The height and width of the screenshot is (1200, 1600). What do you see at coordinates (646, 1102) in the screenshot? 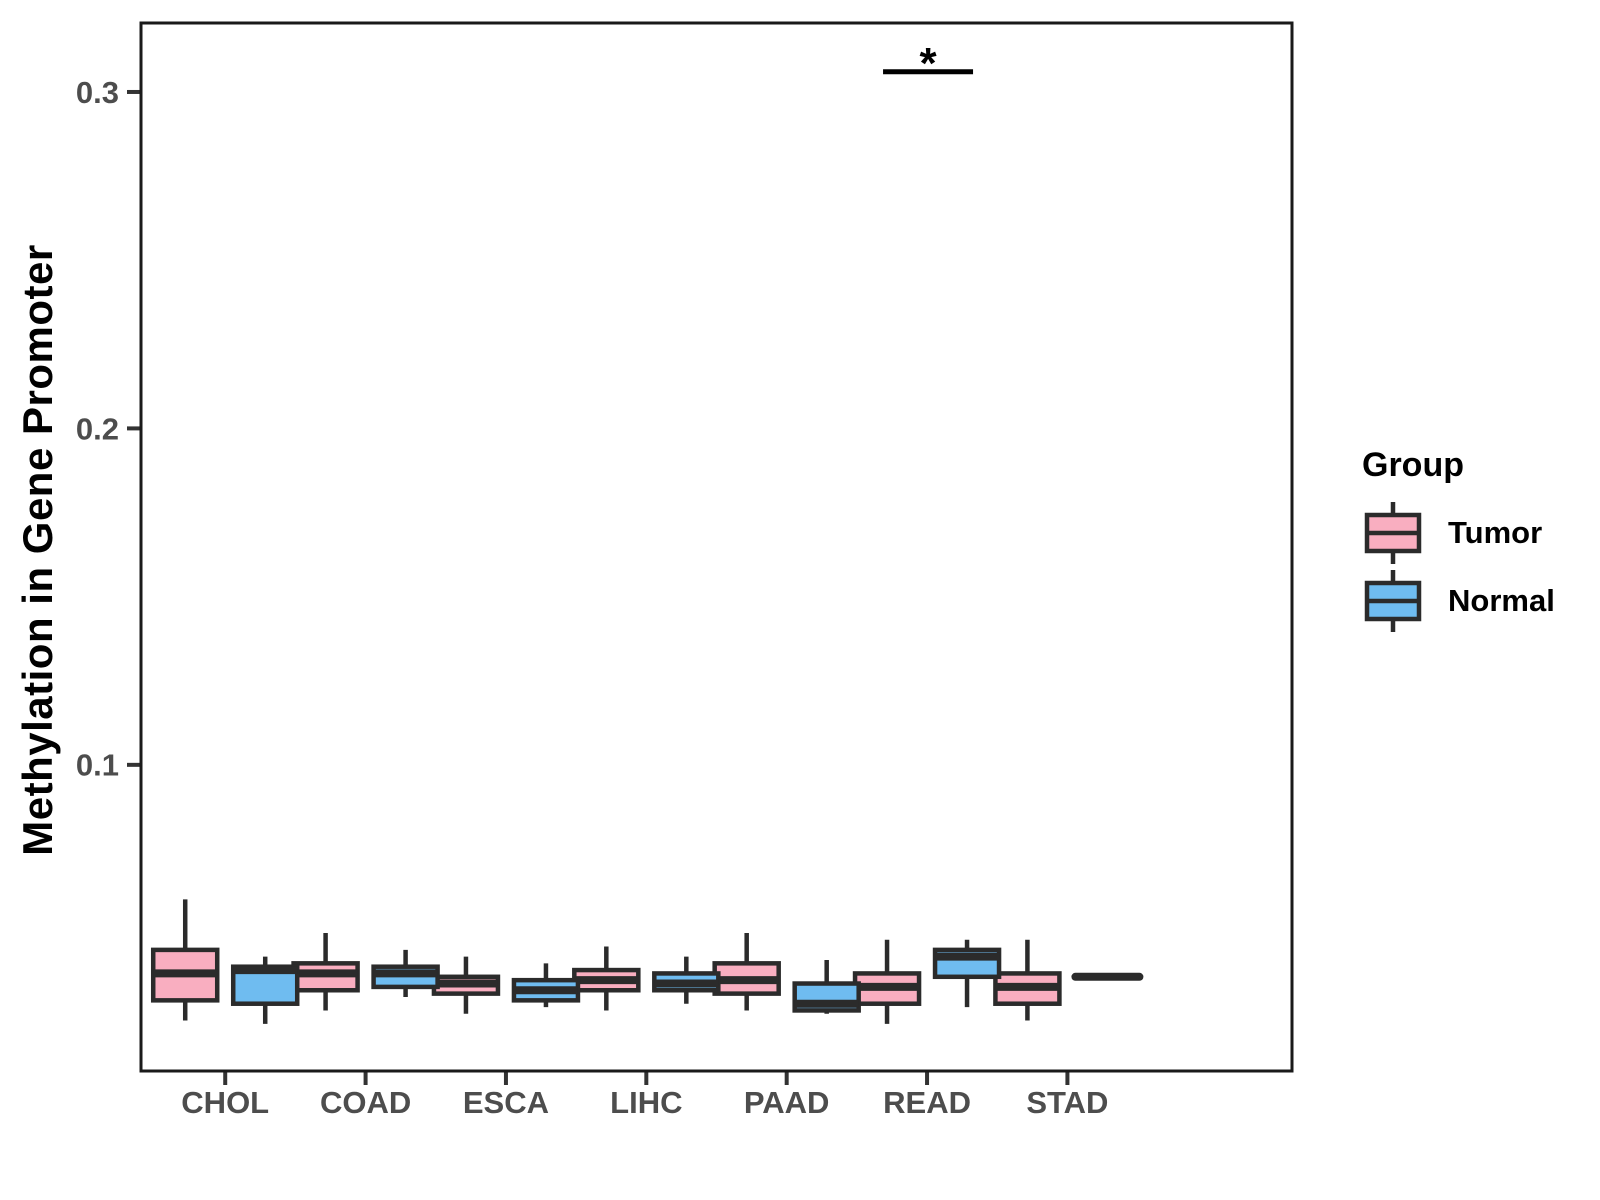
I see `x-axis-tick-label: LIHC` at bounding box center [646, 1102].